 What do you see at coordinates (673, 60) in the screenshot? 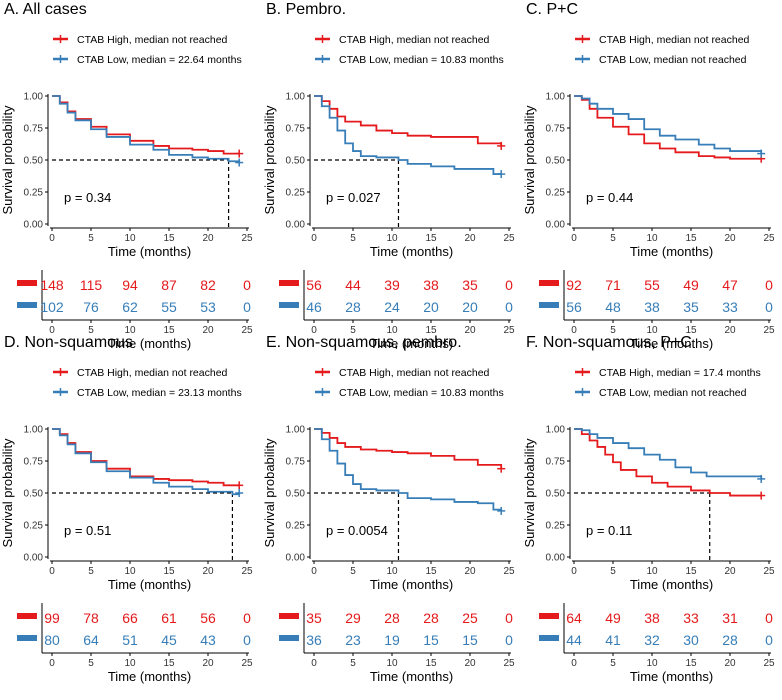
I see `legend-label-low: CTAB Low, median not reached` at bounding box center [673, 60].